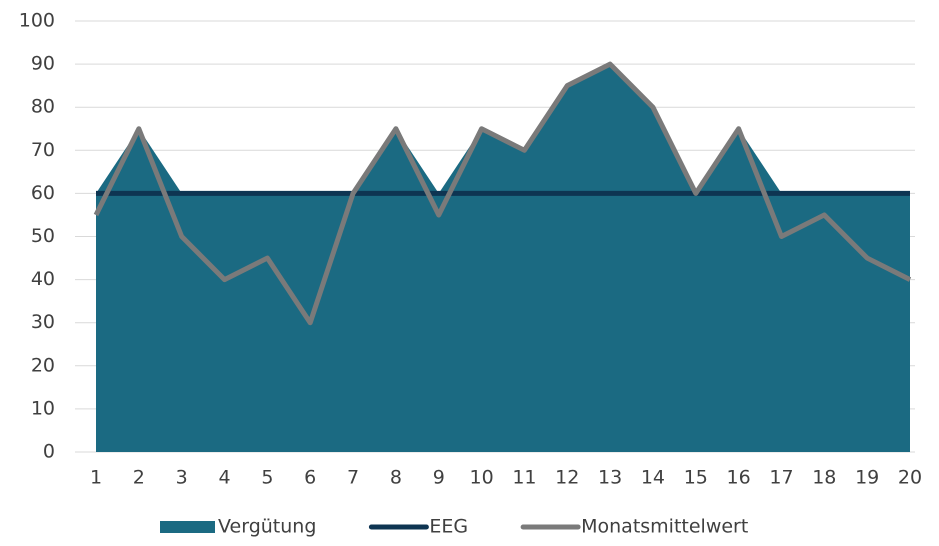 The width and height of the screenshot is (939, 546). I want to click on y-tick-label: 80, so click(43, 107).